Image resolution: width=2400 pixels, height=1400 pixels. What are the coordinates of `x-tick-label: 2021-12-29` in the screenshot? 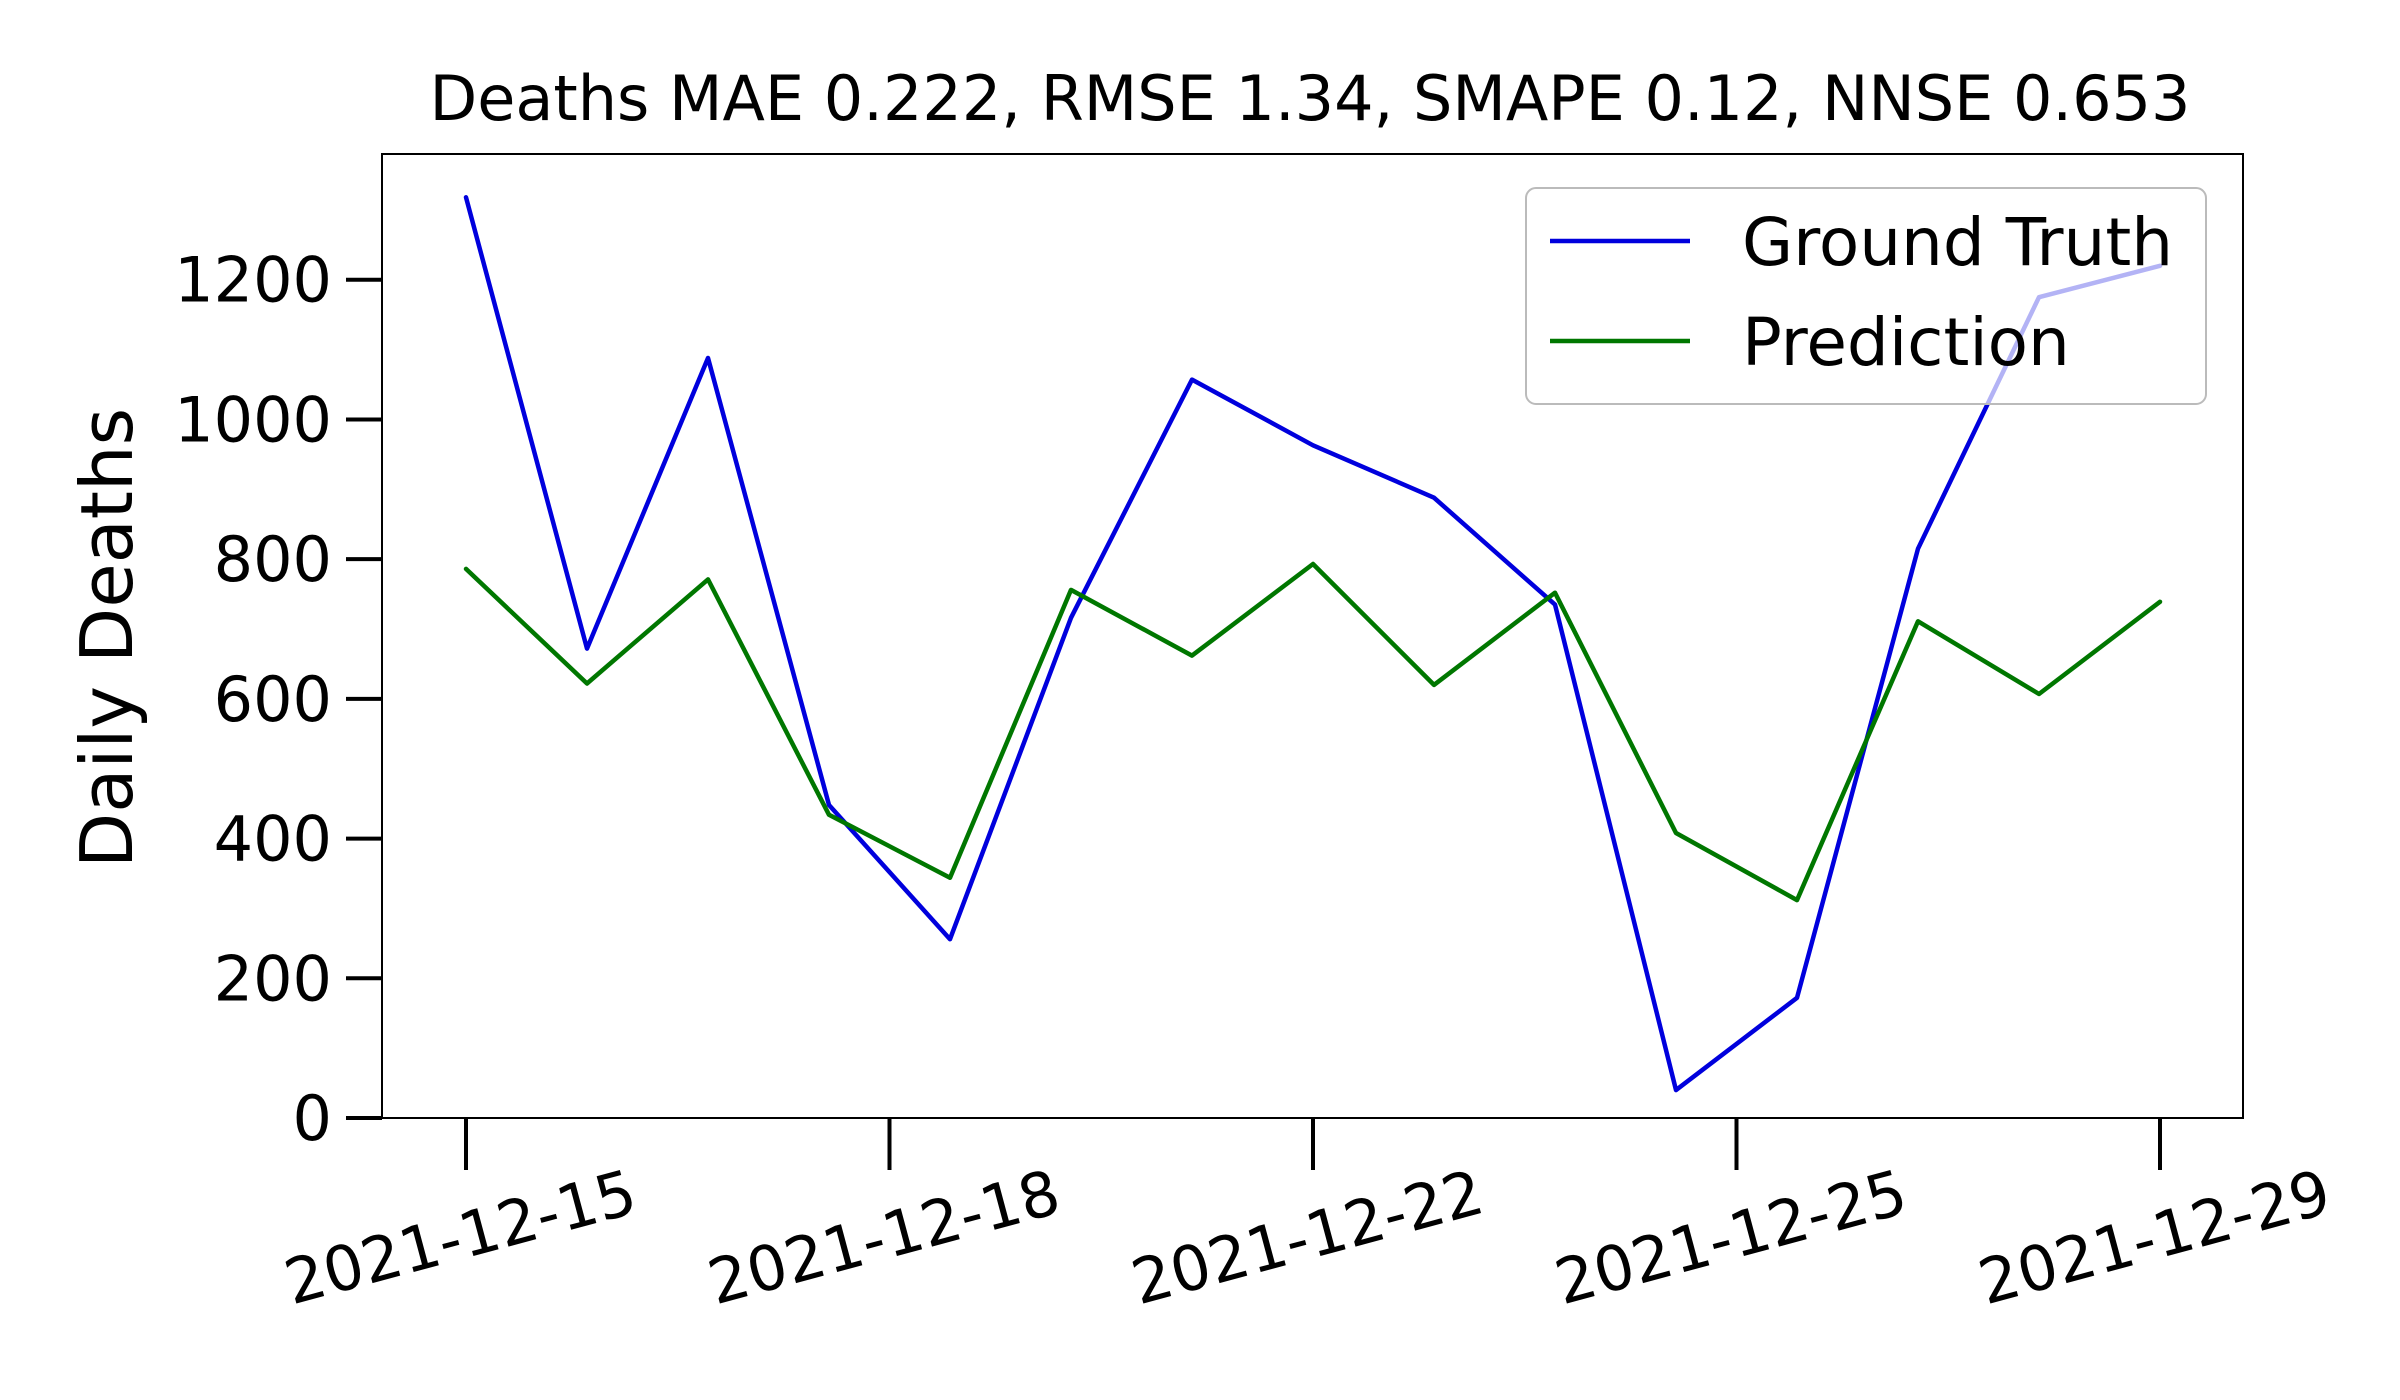 It's located at (2154, 1237).